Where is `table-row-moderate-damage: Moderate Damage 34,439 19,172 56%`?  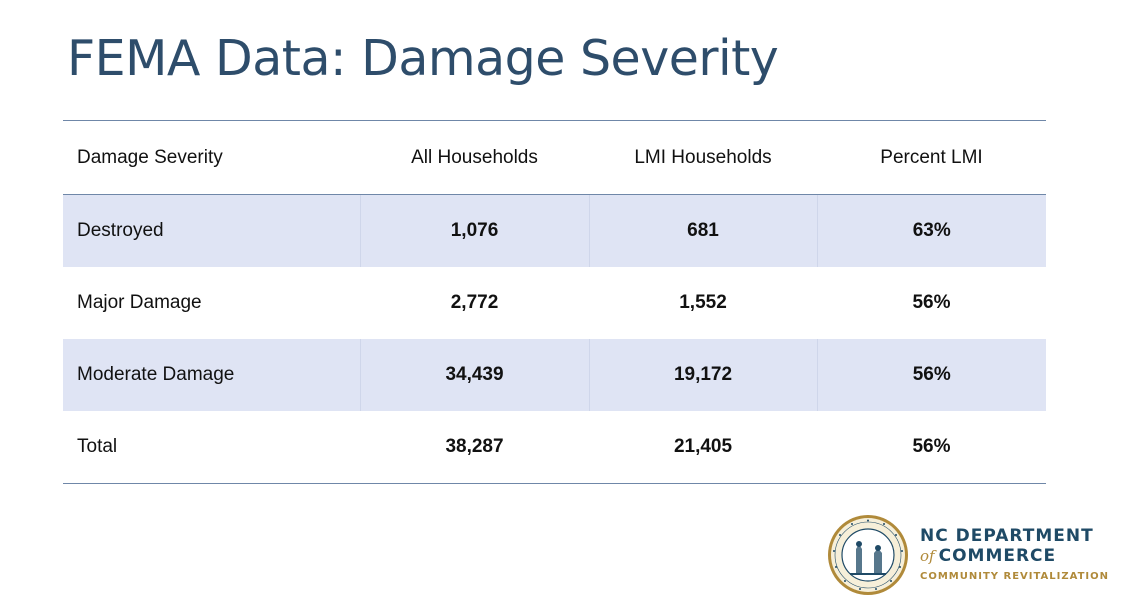 table-row-moderate-damage: Moderate Damage 34,439 19,172 56% is located at coordinates (554, 375).